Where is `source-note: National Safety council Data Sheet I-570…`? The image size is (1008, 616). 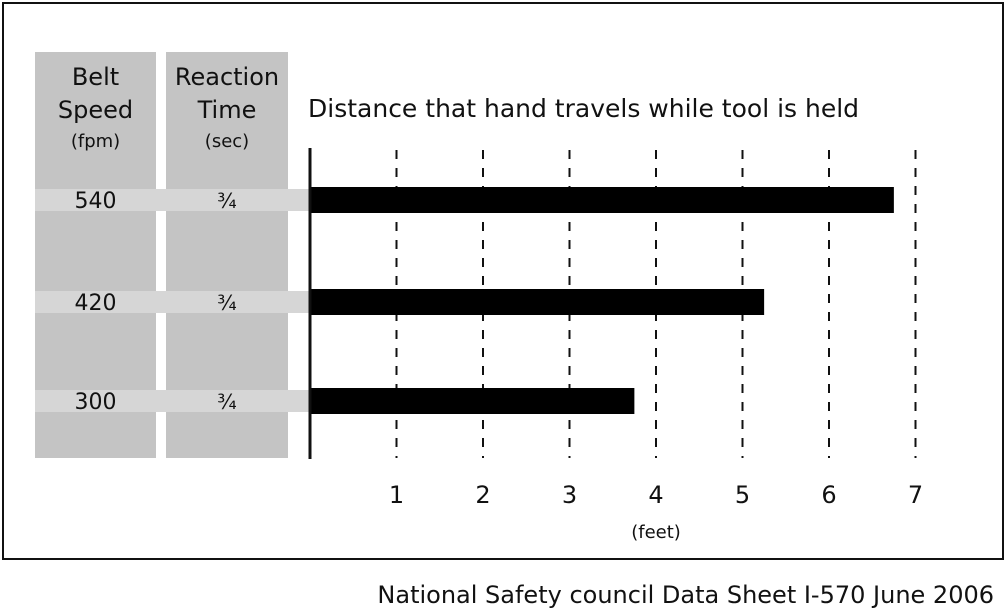 source-note: National Safety council Data Sheet I-570… is located at coordinates (685, 595).